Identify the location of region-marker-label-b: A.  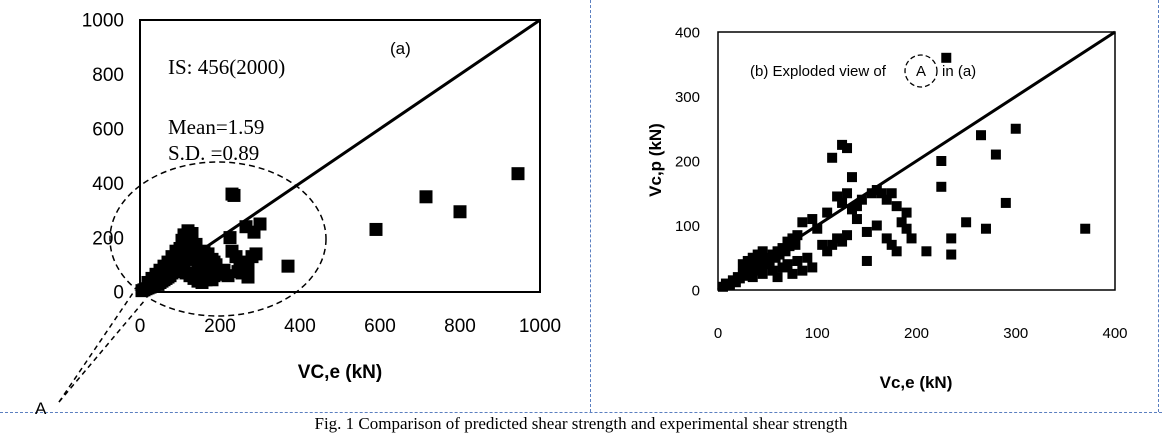
(921, 71).